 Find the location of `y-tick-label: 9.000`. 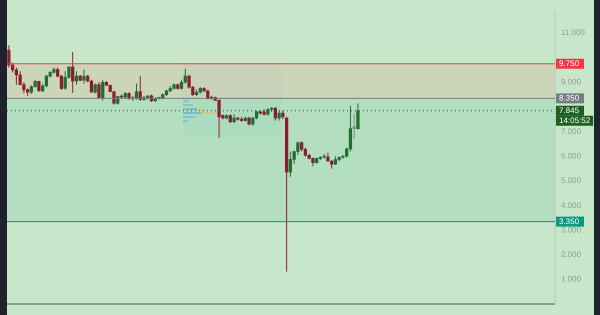

y-tick-label: 9.000 is located at coordinates (571, 82).